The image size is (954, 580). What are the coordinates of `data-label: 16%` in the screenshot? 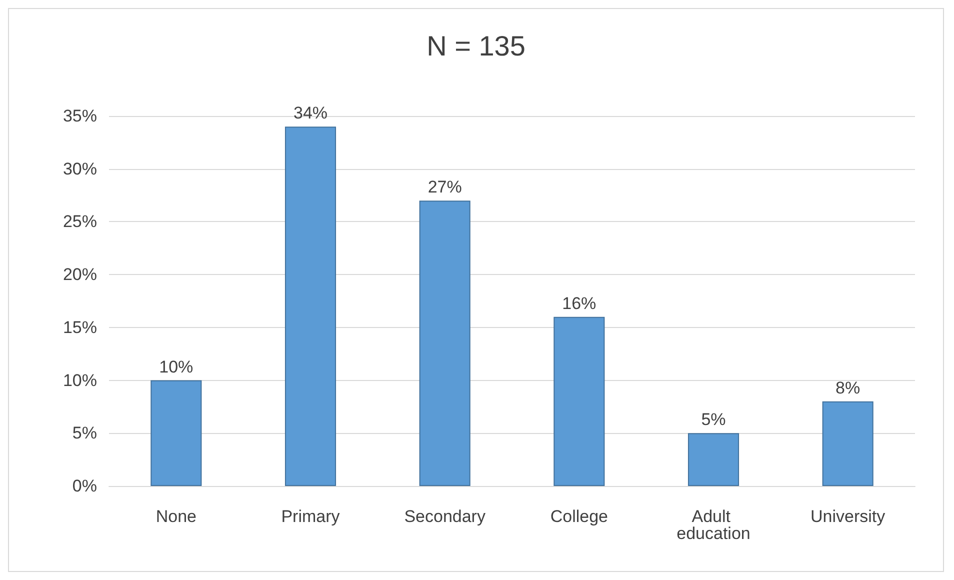 It's located at (579, 303).